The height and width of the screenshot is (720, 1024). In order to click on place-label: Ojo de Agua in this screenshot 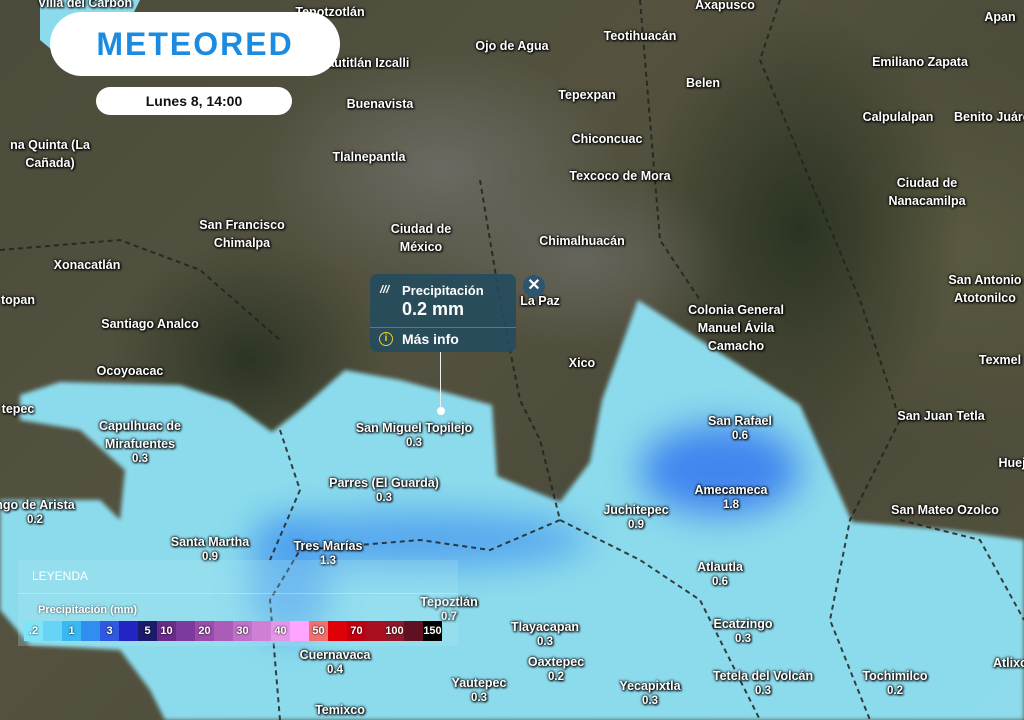, I will do `click(511, 46)`.